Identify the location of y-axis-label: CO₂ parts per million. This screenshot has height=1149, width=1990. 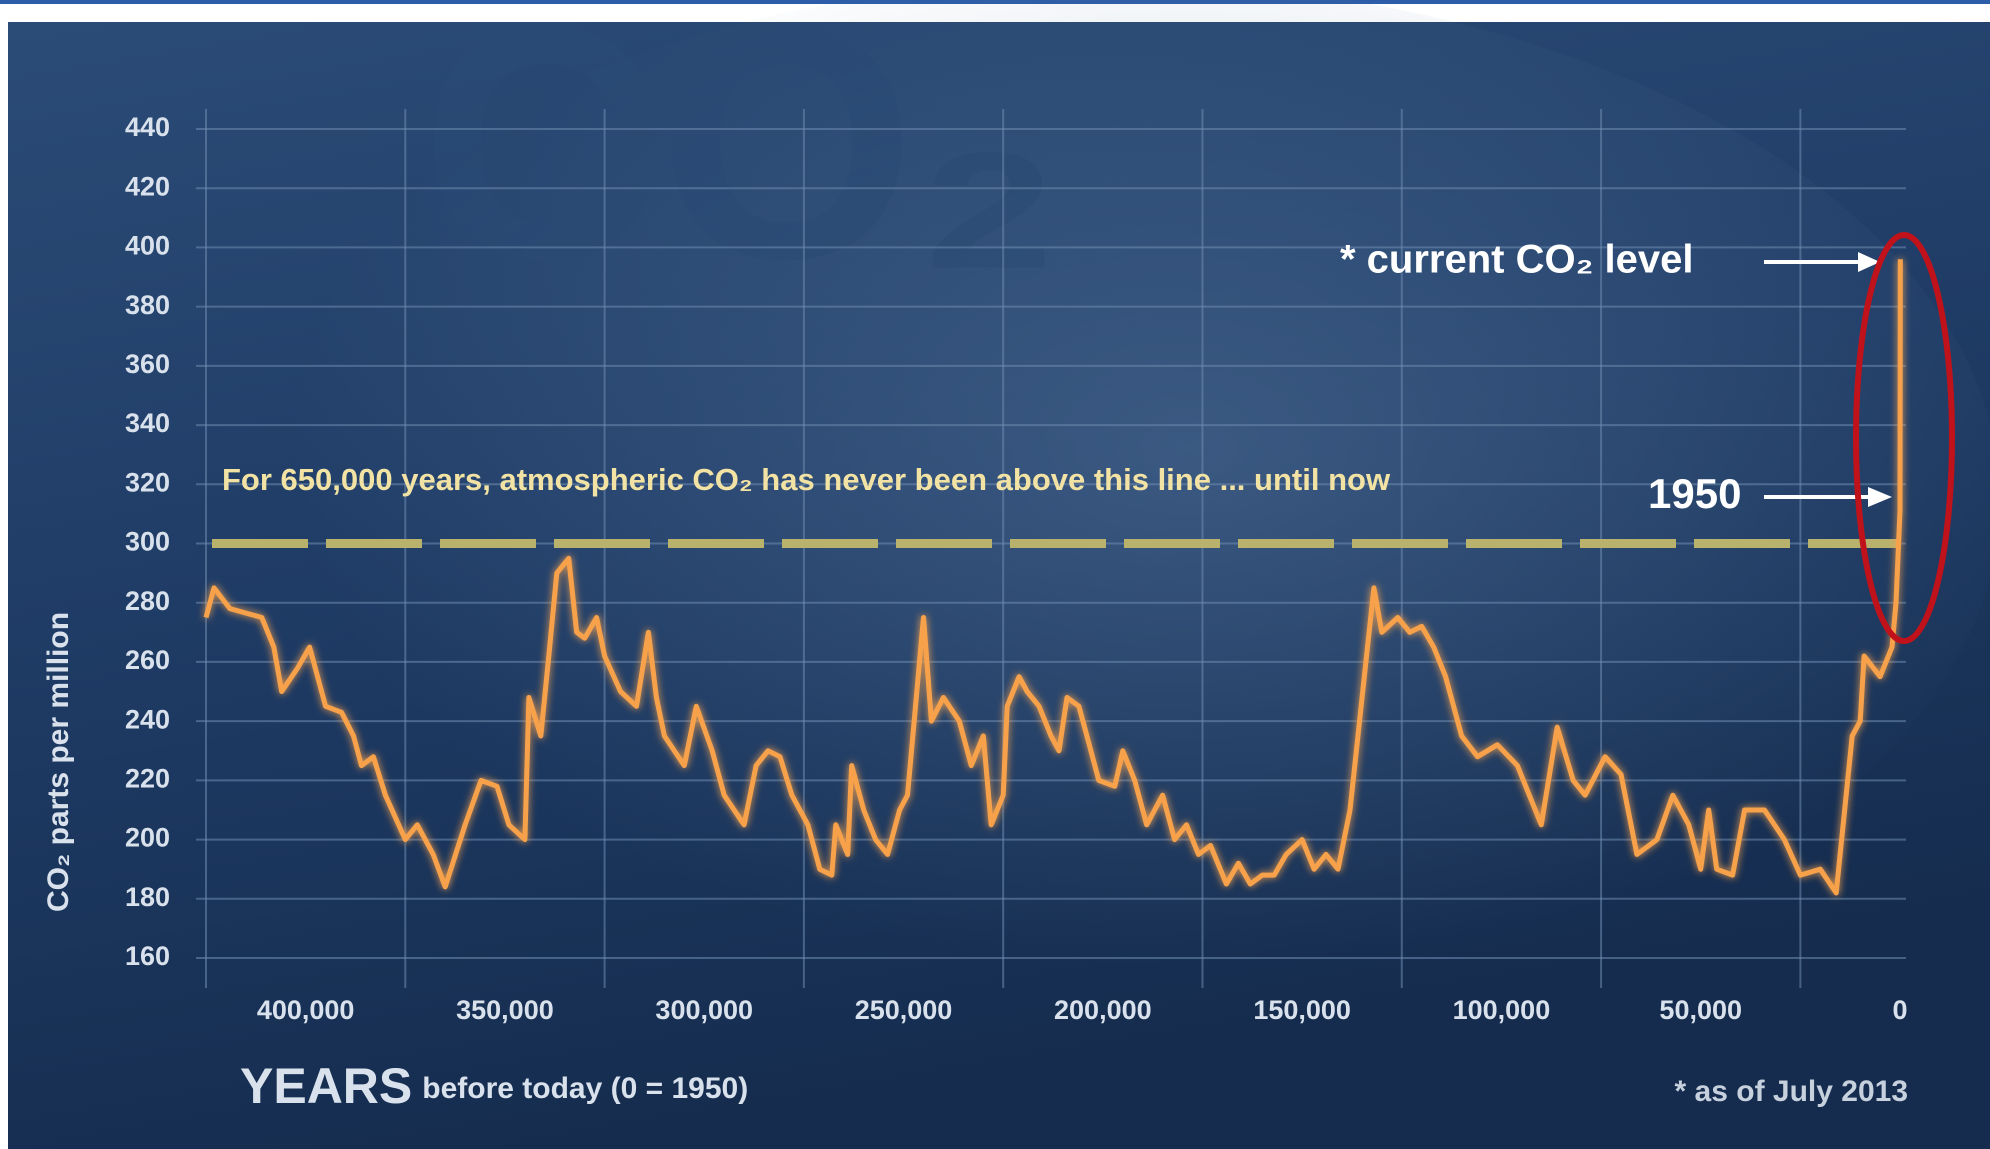
(58, 762).